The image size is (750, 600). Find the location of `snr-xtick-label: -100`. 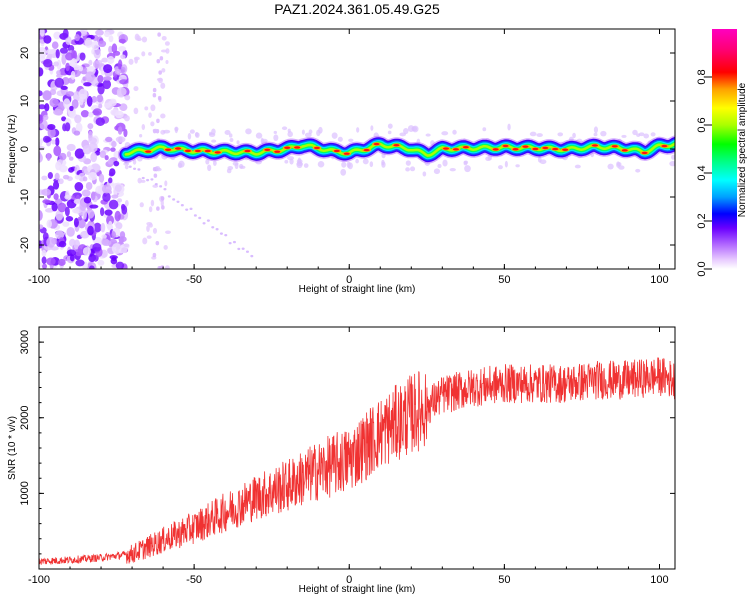

snr-xtick-label: -100 is located at coordinates (39, 580).